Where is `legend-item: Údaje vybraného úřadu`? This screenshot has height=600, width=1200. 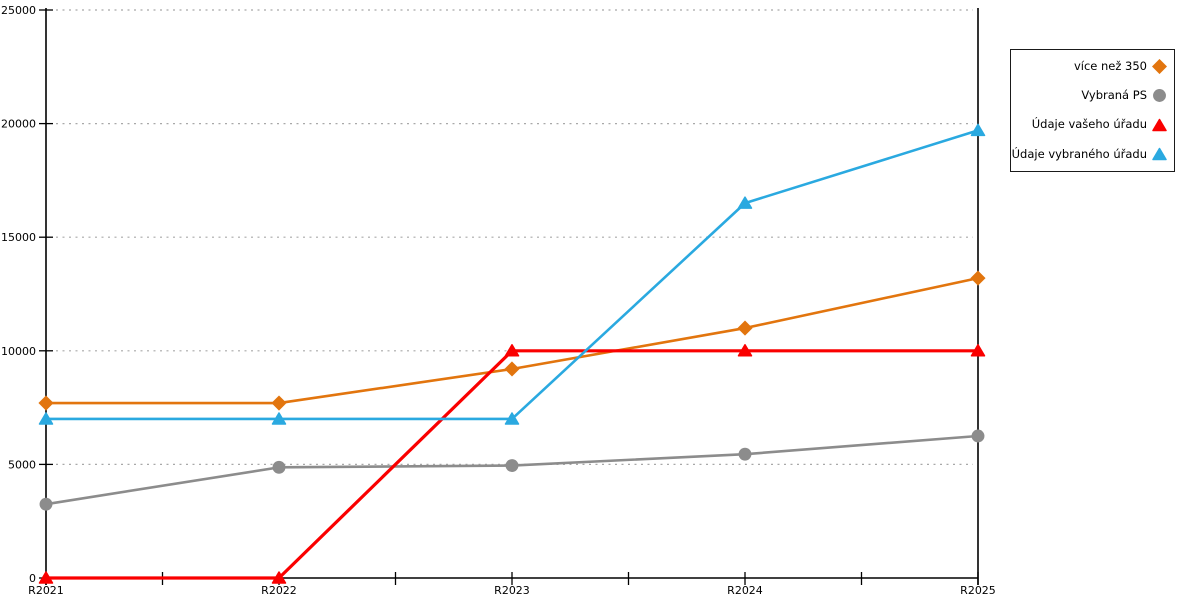
legend-item: Údaje vybraného úřadu is located at coordinates (1092, 154).